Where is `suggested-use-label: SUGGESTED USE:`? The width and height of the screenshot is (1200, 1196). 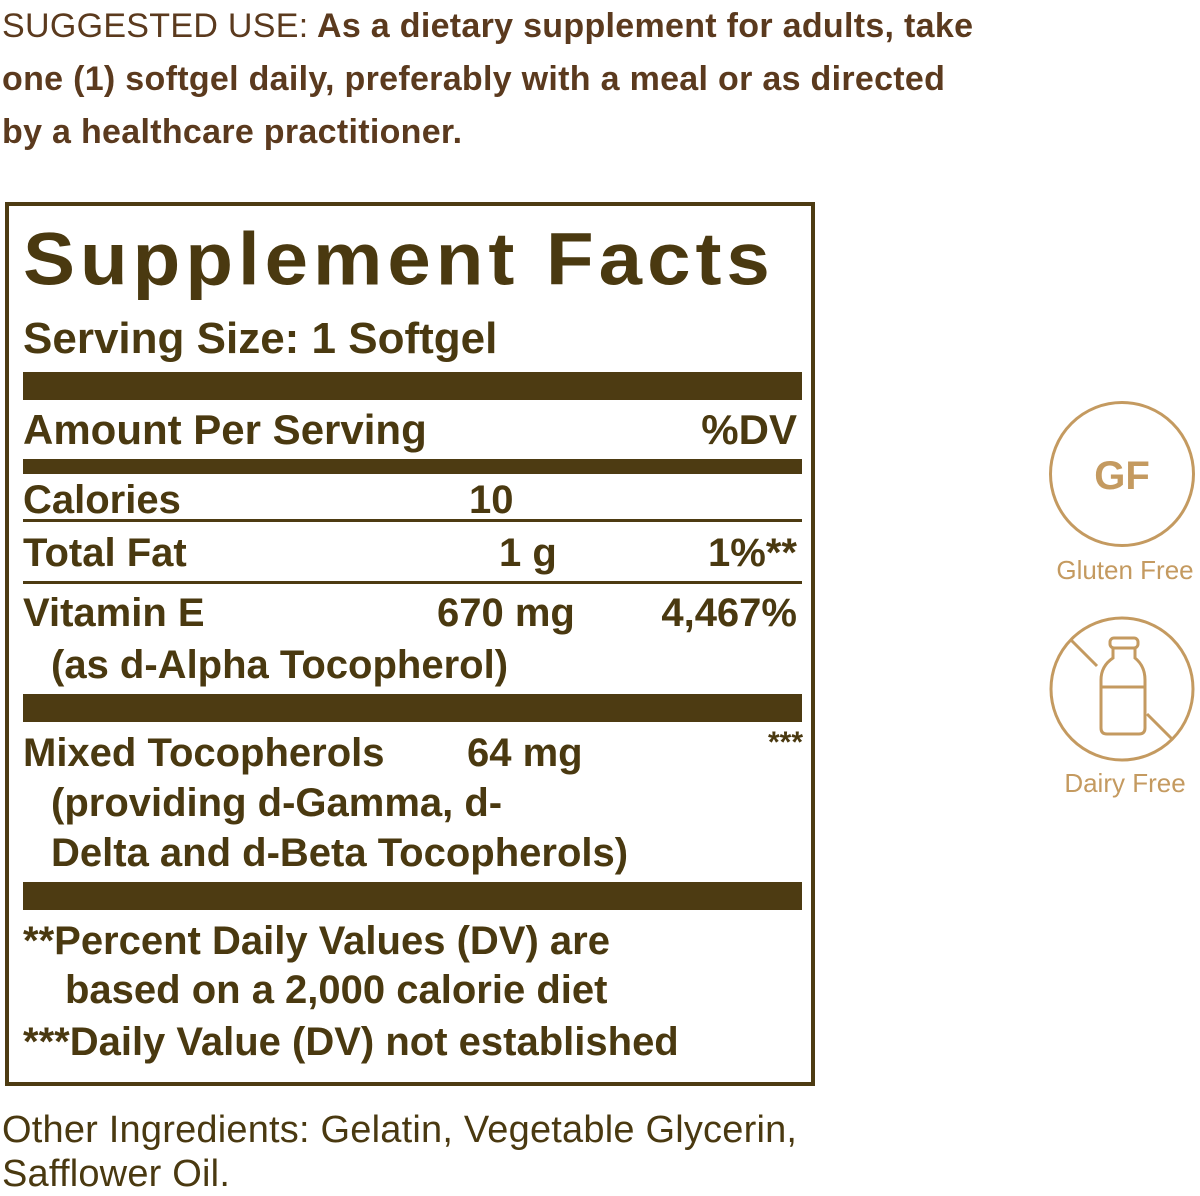
suggested-use-label: SUGGESTED USE: is located at coordinates (155, 26).